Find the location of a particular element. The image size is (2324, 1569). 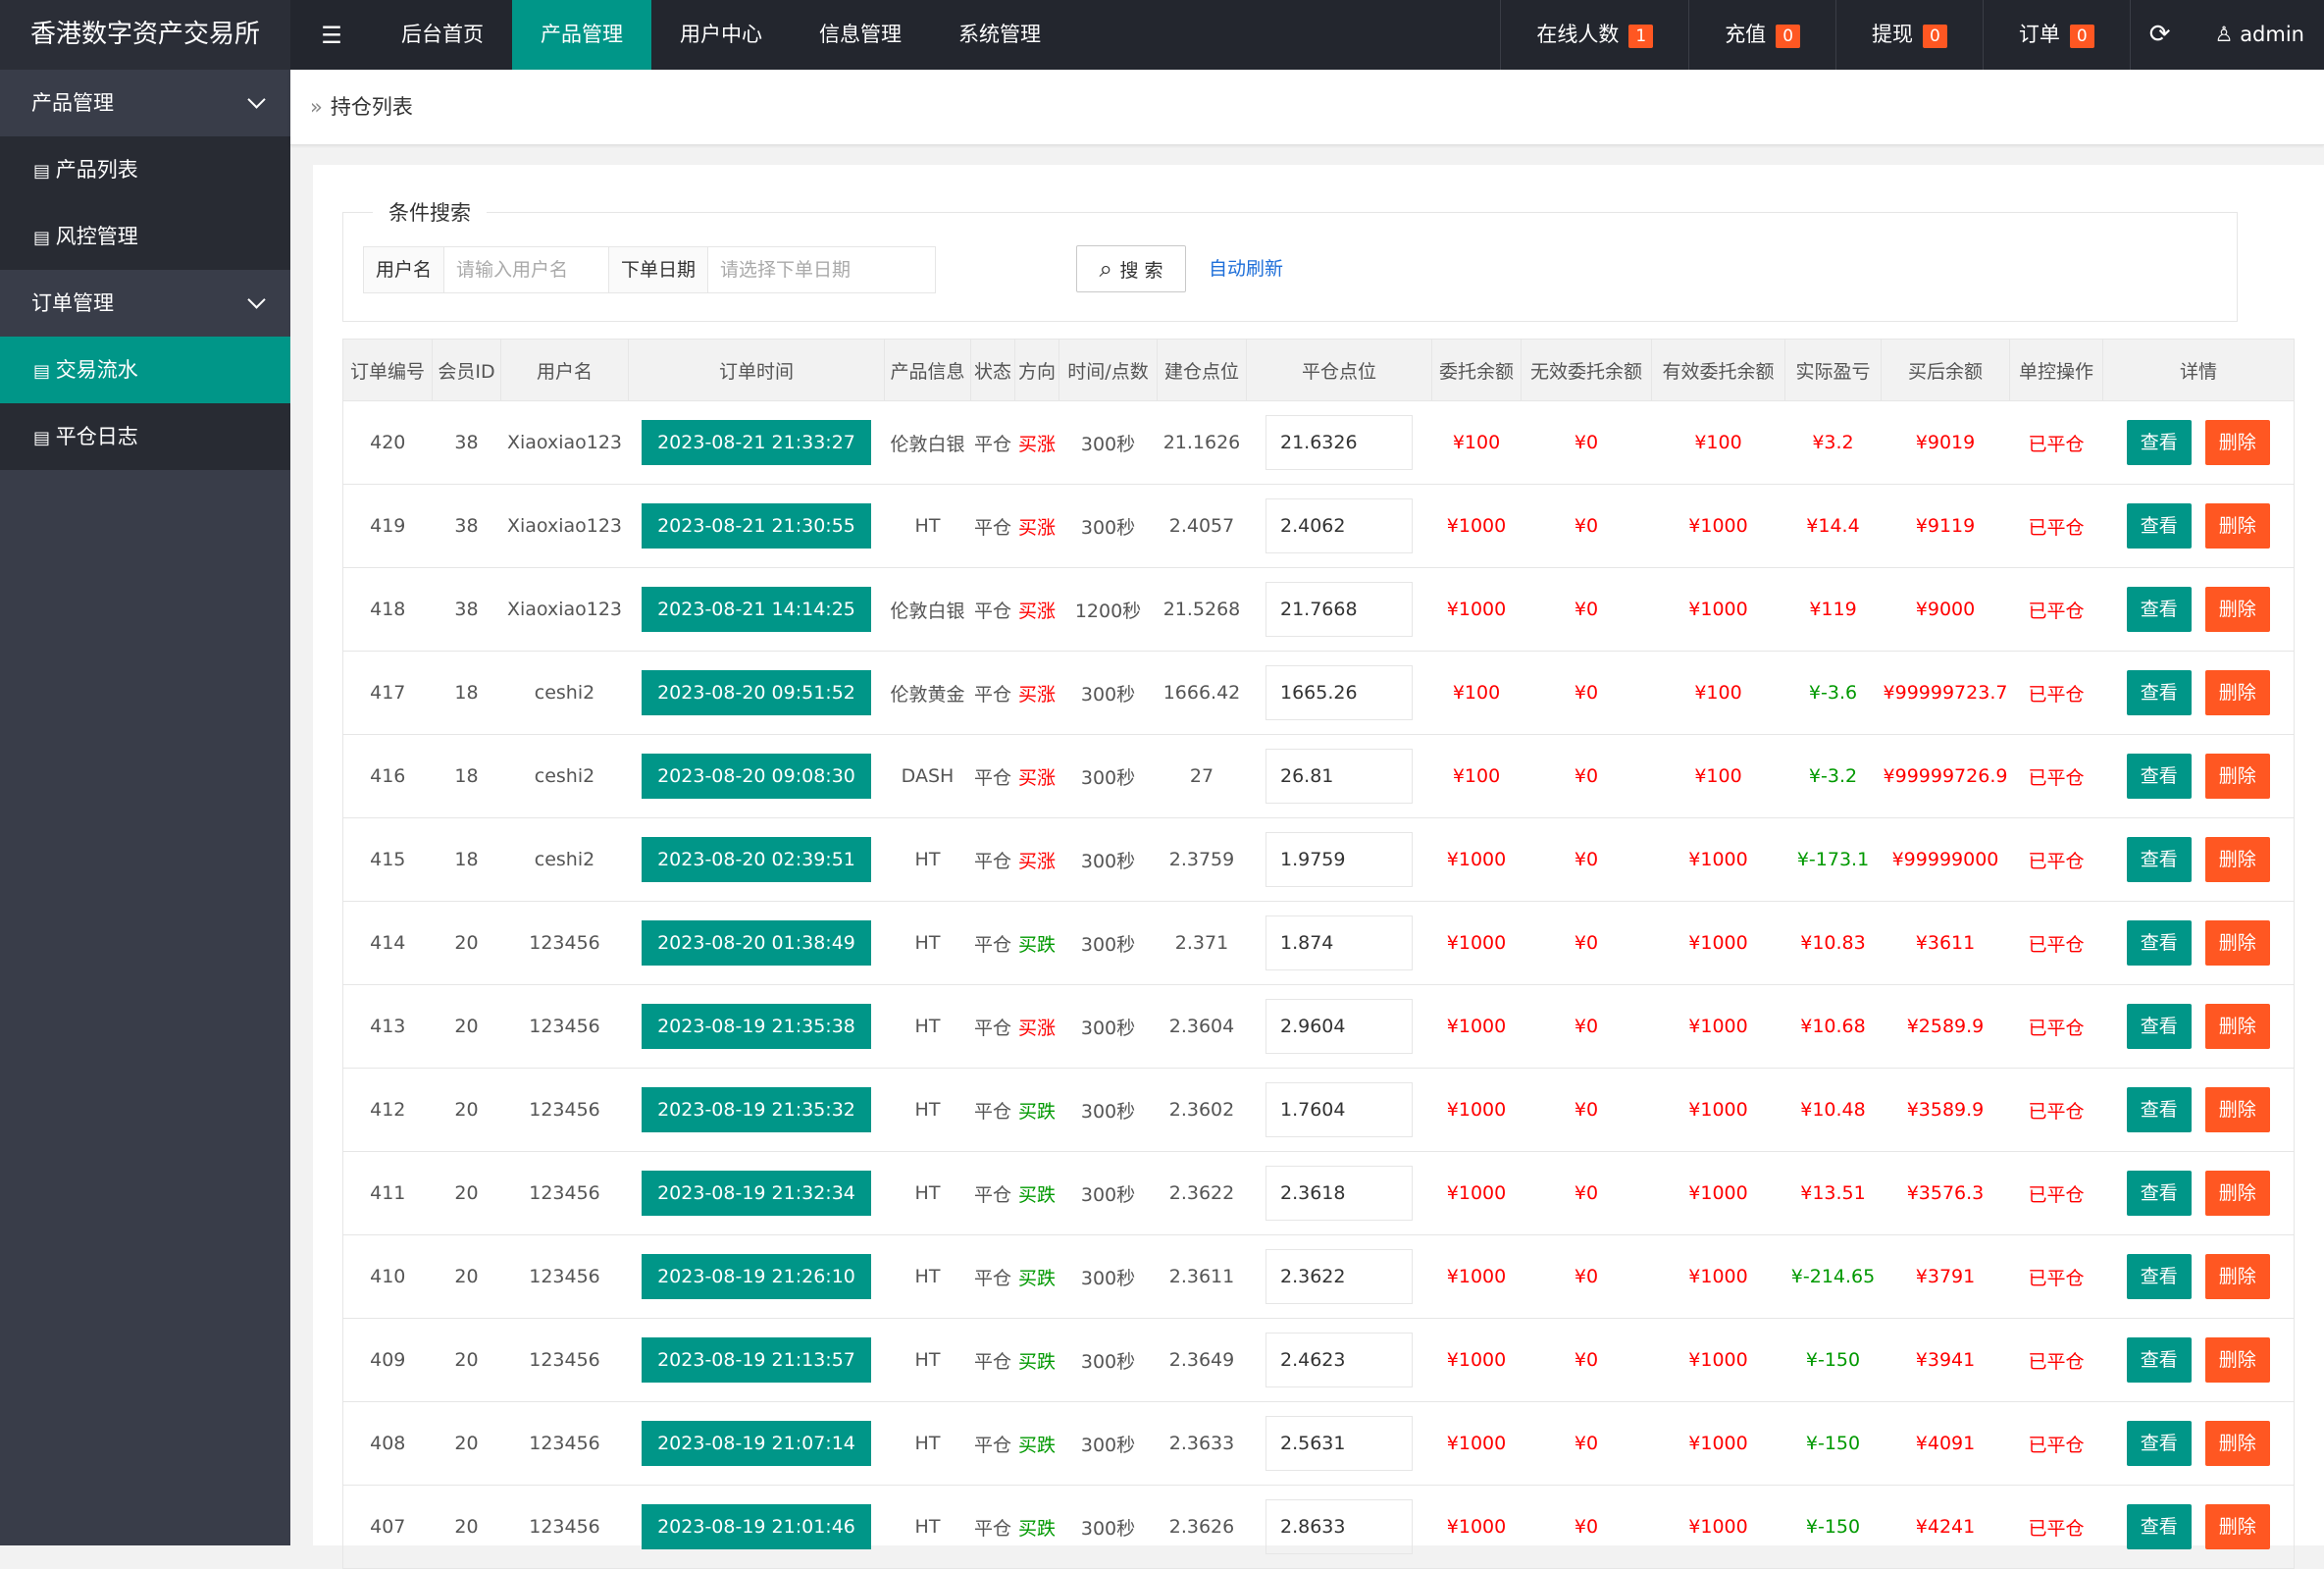

search-button: 搜 索 is located at coordinates (1131, 268).